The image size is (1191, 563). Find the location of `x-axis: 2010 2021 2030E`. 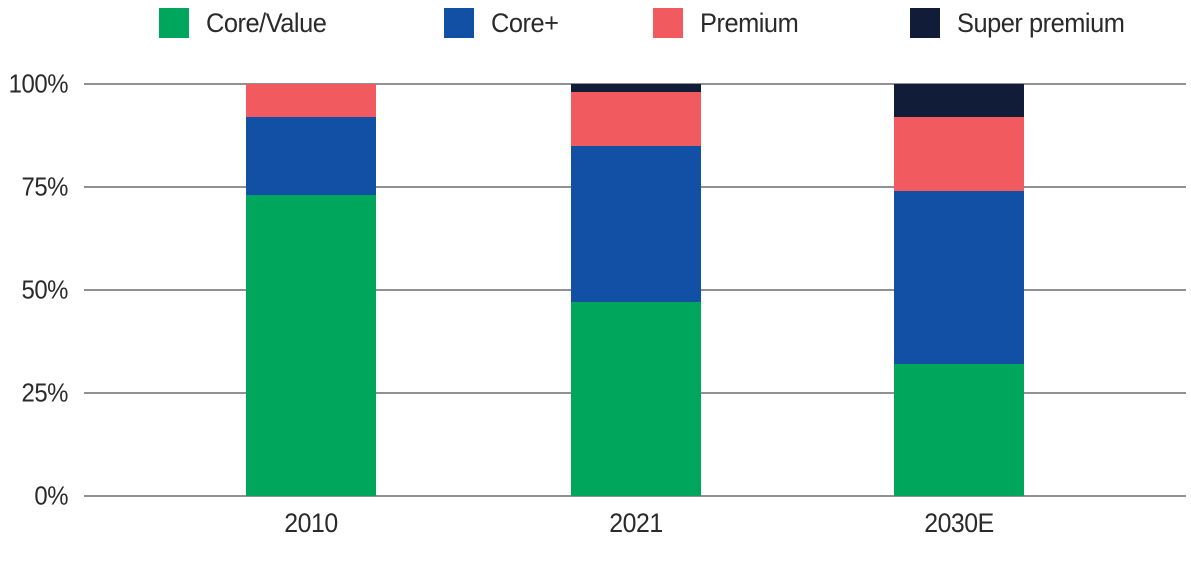

x-axis: 2010 2021 2030E is located at coordinates (635, 528).